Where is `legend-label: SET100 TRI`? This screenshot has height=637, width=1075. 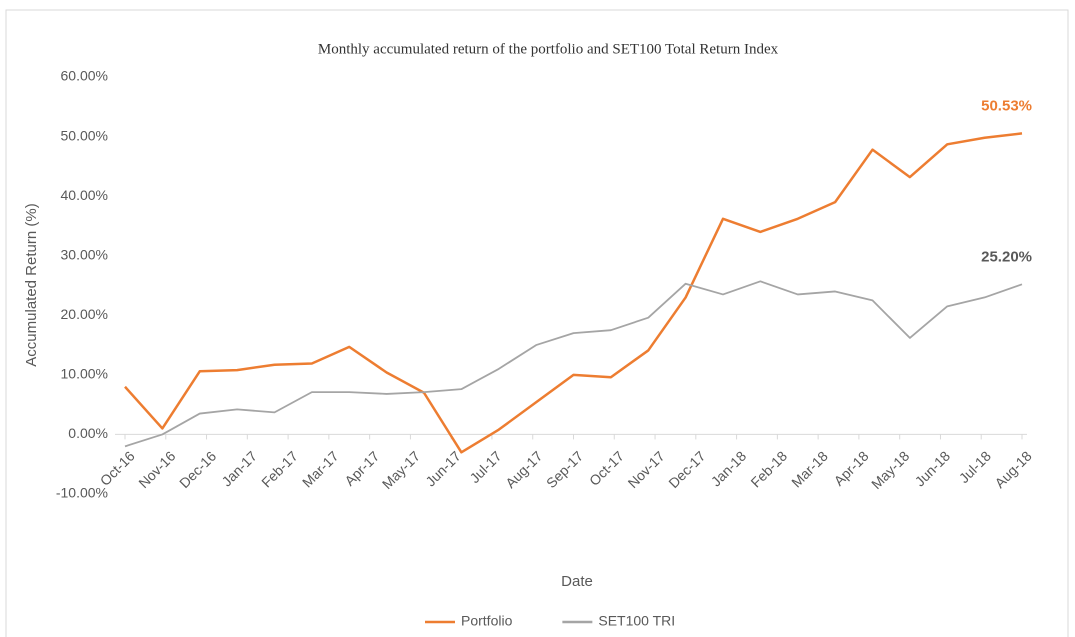
legend-label: SET100 TRI is located at coordinates (636, 621).